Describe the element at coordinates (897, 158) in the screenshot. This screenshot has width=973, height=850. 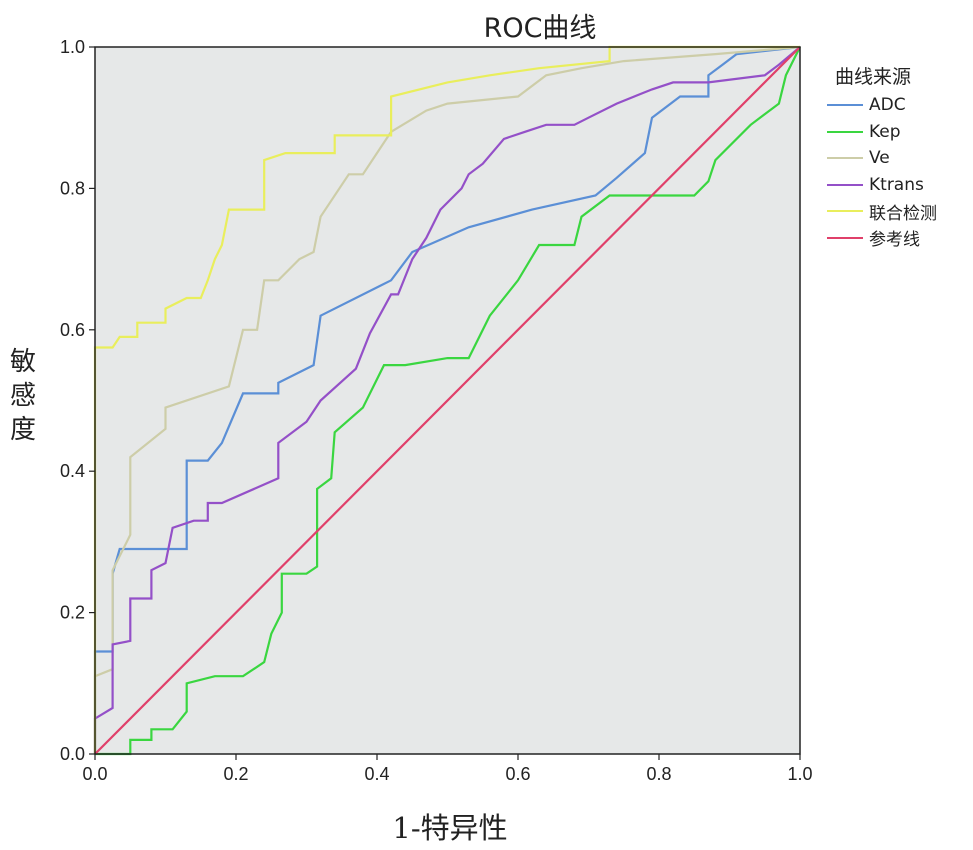
I see `legend-item: Ve` at that location.